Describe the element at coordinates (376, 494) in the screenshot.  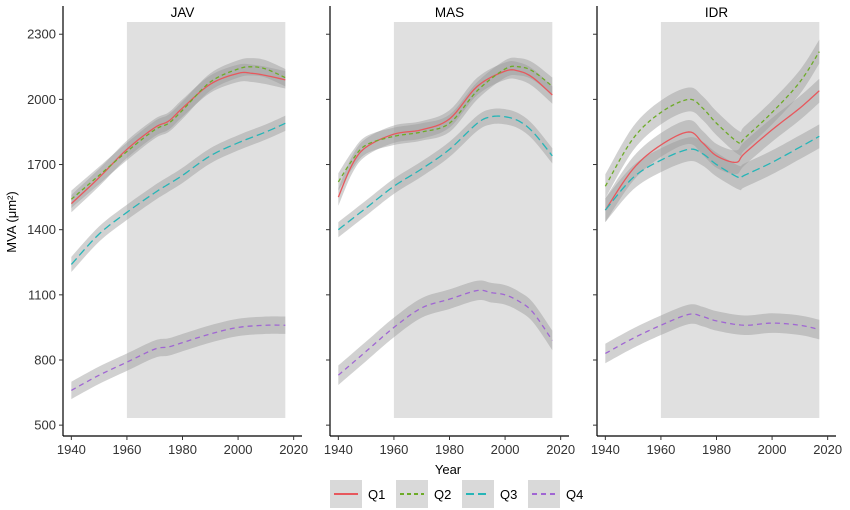
I see `legend-label-q1: Q1` at that location.